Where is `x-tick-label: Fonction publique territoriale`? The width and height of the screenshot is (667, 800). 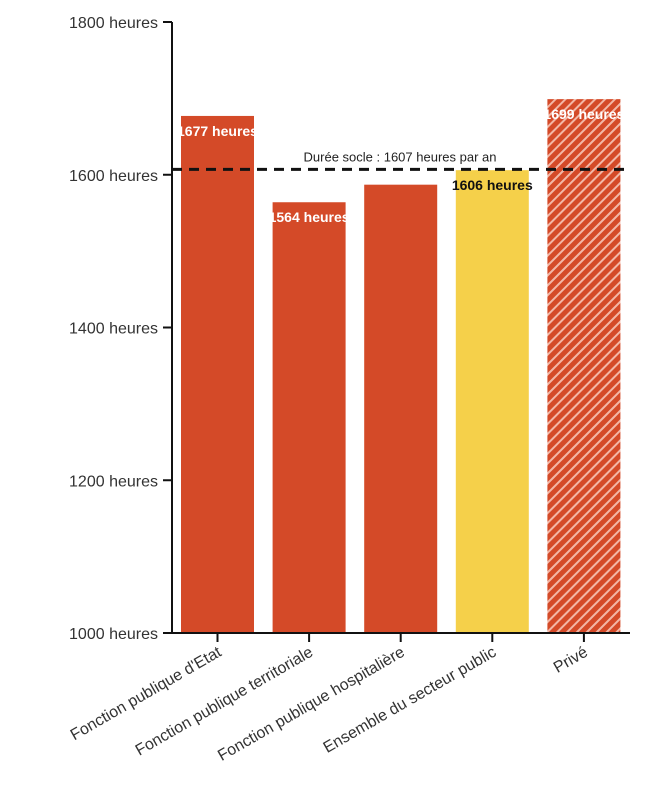
x-tick-label: Fonction publique territoriale is located at coordinates (224, 702).